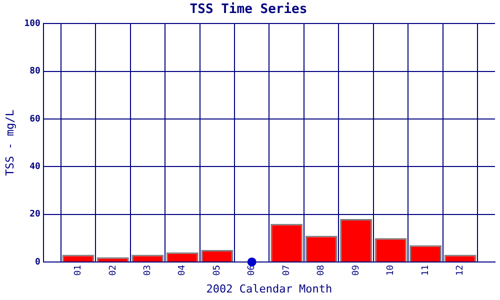 The height and width of the screenshot is (300, 500). I want to click on y-tick-label: 80, so click(35, 71).